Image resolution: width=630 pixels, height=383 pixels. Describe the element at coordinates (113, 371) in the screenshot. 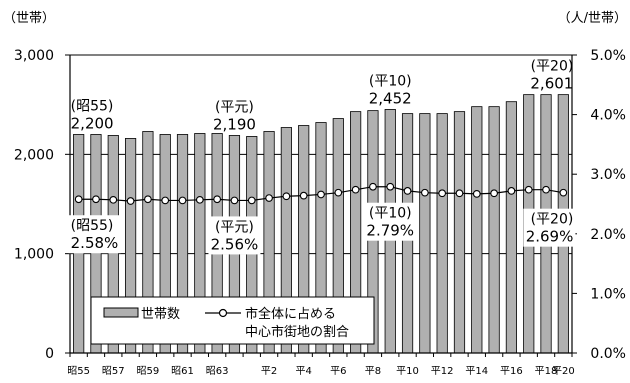

I see `x-tick-label: 昭57` at that location.